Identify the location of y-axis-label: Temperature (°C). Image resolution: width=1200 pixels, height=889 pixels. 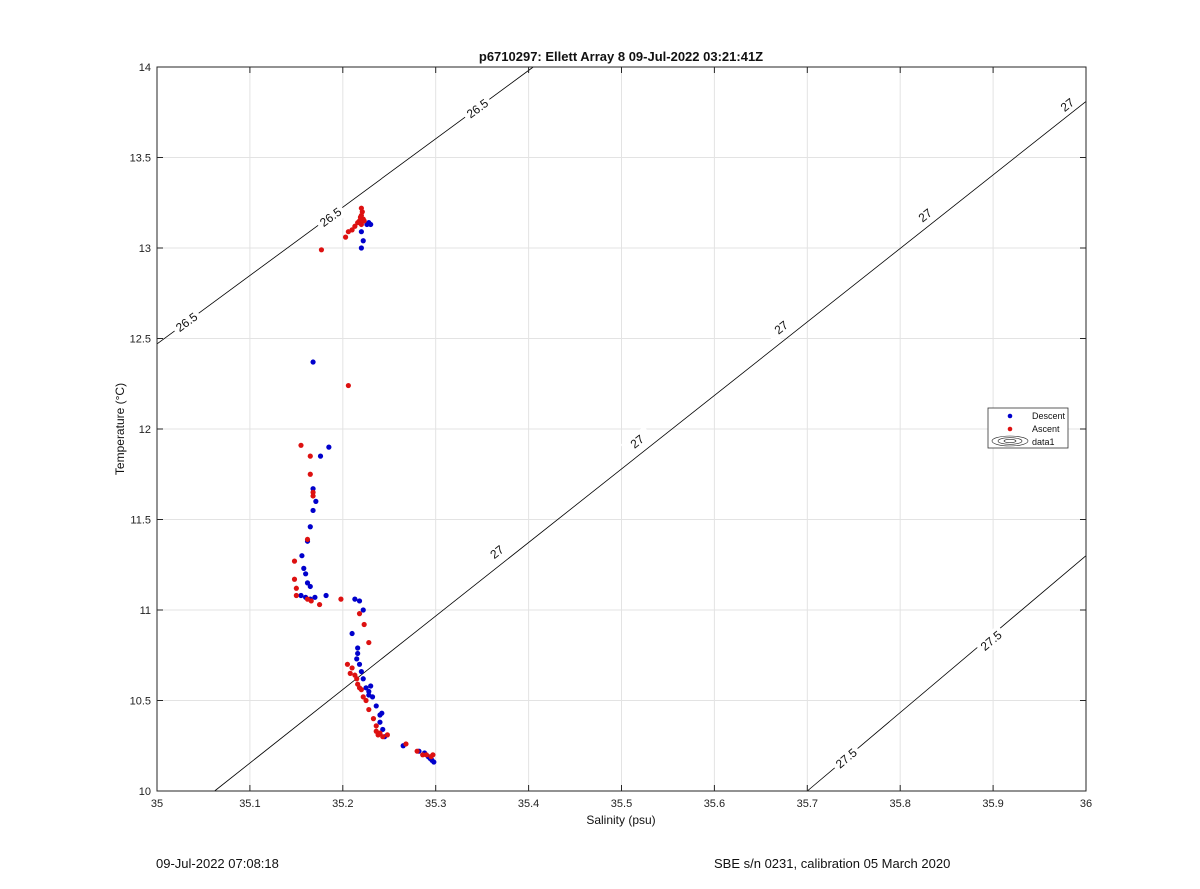
(120, 429).